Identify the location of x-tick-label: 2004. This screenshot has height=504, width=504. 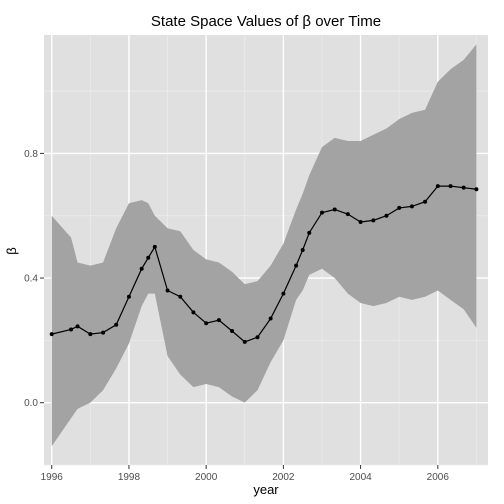
(360, 477).